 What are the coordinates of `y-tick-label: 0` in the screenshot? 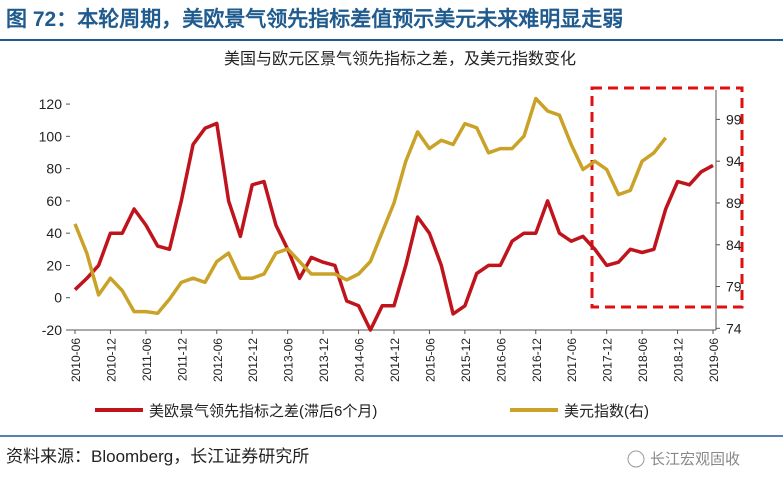 It's located at (58, 298).